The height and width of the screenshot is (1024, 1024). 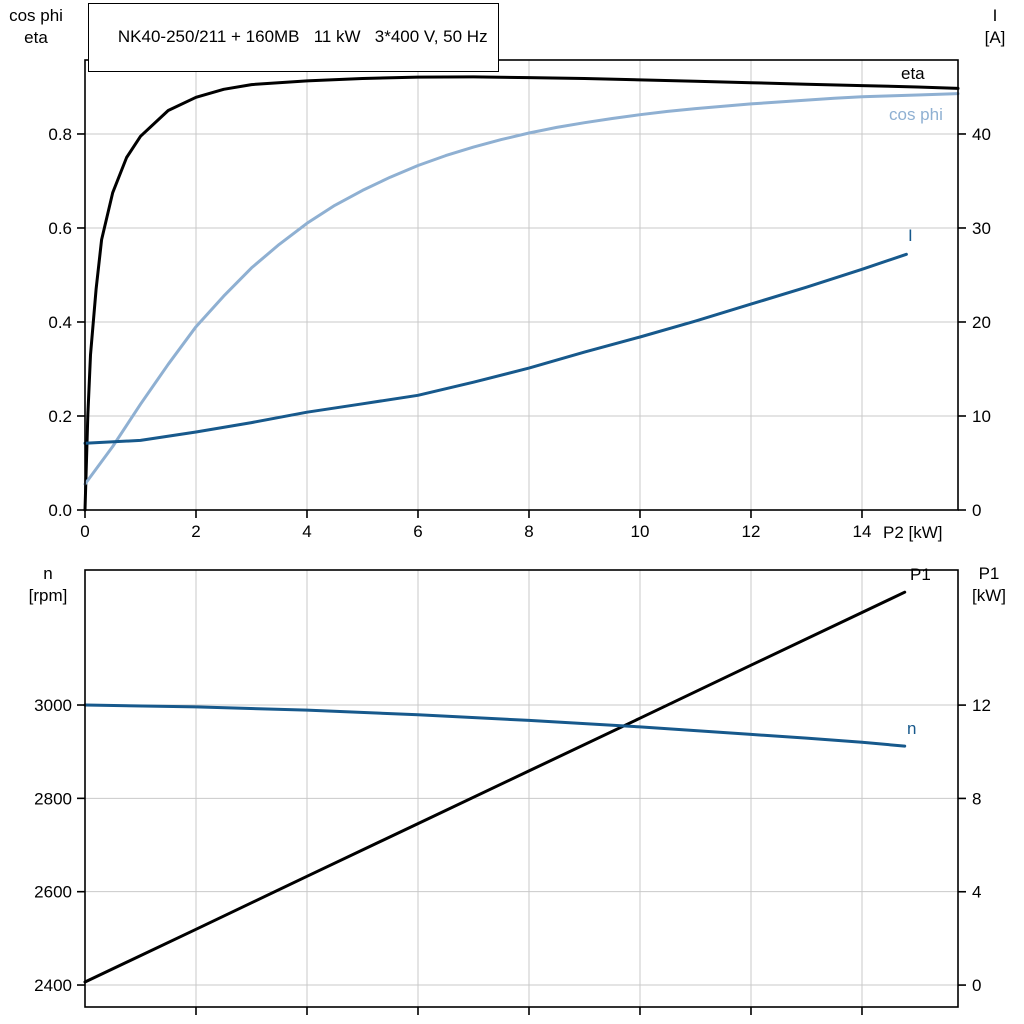 I want to click on x-axis-tick-label: 4, so click(x=306, y=531).